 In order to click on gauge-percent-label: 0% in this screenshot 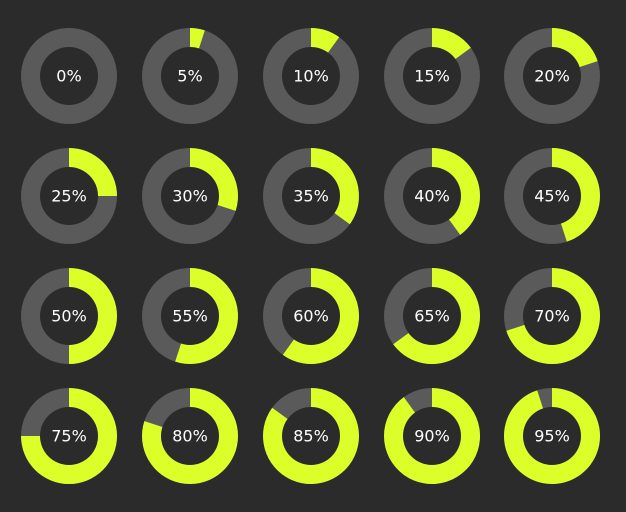, I will do `click(68, 76)`.